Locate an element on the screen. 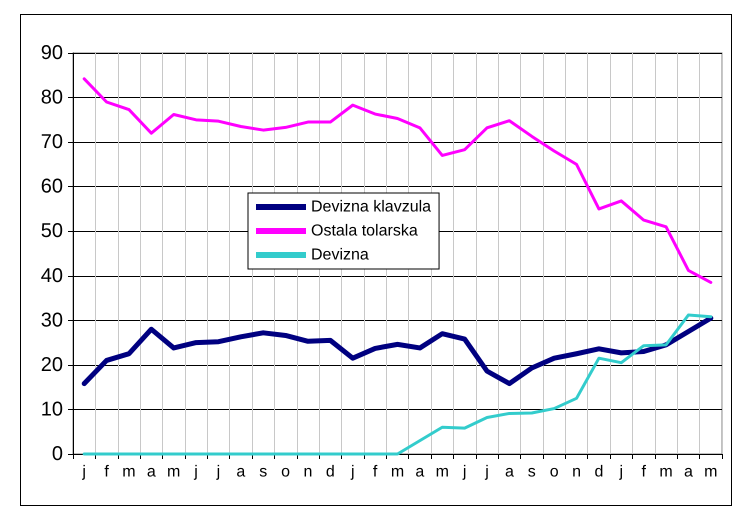  y-tick-label: 80 is located at coordinates (51, 97).